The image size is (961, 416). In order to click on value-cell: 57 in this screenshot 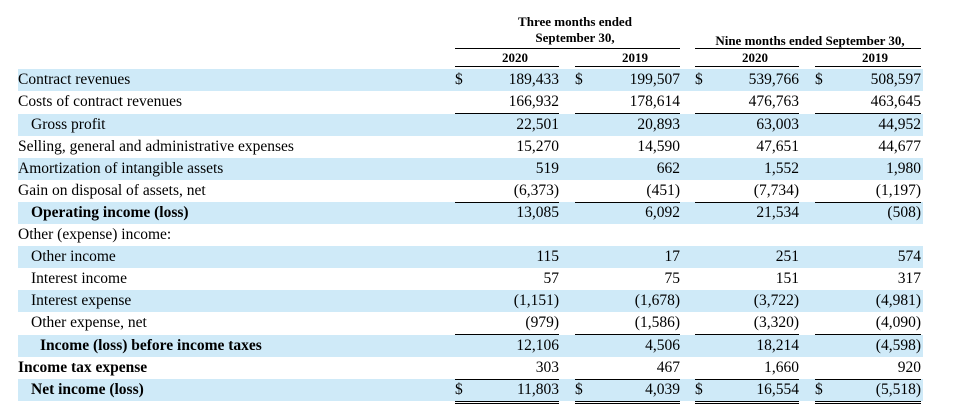, I will do `click(551, 278)`.